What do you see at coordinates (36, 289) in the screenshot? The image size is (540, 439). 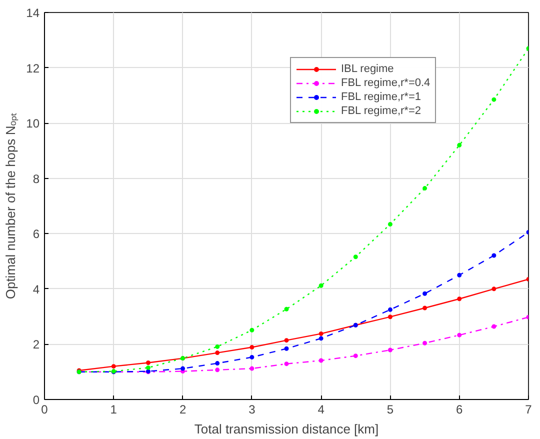 I see `y-tick-label: 4` at bounding box center [36, 289].